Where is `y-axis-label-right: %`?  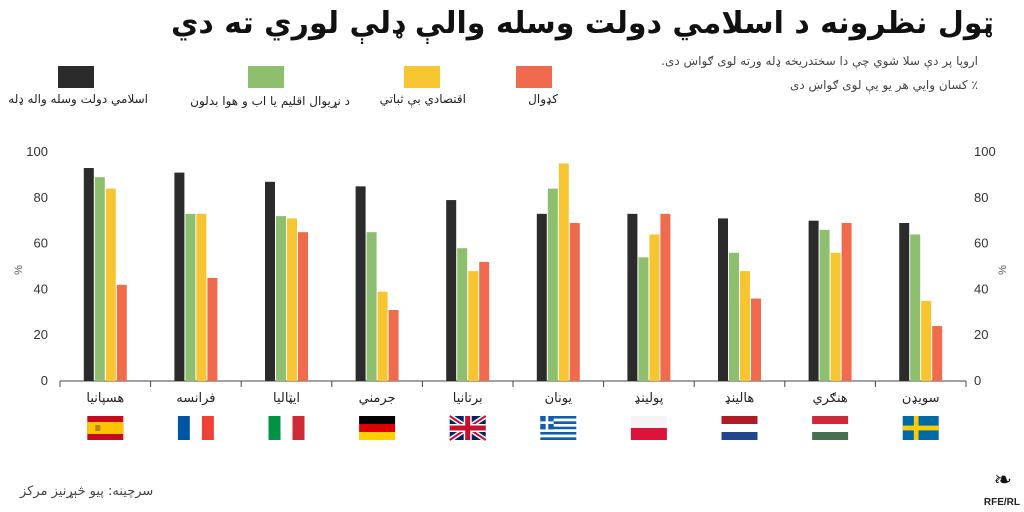 y-axis-label-right: % is located at coordinates (1003, 270).